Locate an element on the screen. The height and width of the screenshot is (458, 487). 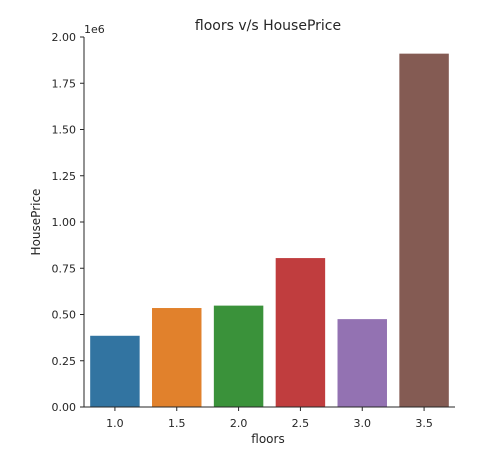
y-axis-offset-label: 1e6 is located at coordinates (94, 29).